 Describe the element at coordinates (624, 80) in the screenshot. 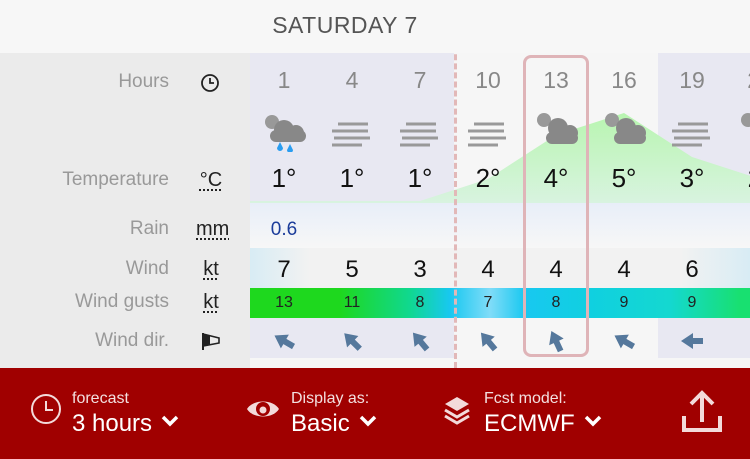

I see `hour-value: 16` at that location.